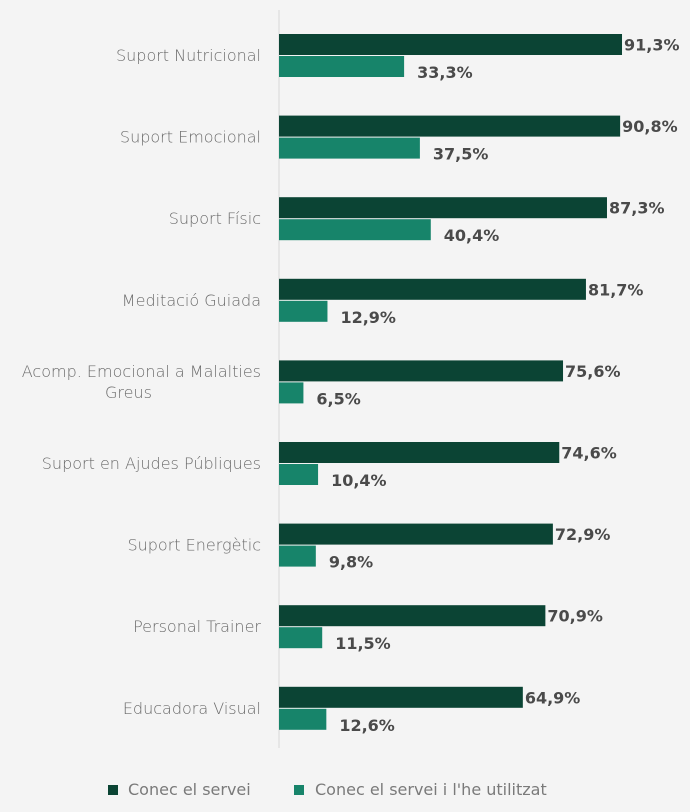  What do you see at coordinates (553, 697) in the screenshot?
I see `value-label-known: 64,9%` at bounding box center [553, 697].